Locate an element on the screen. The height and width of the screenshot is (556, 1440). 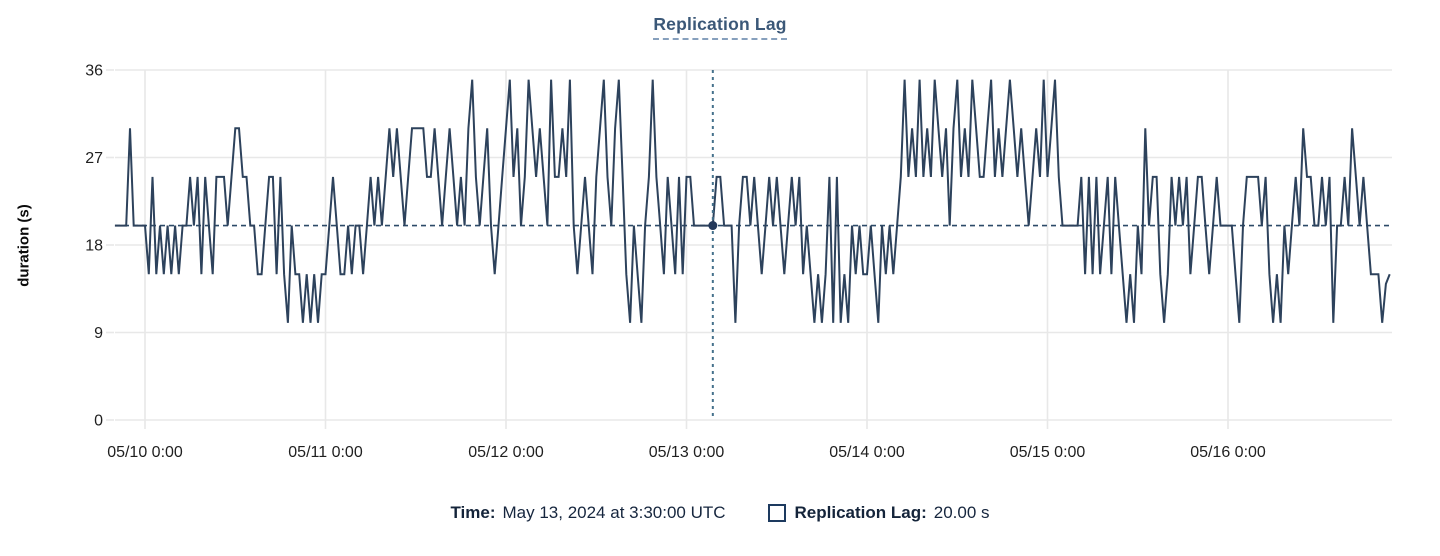
tooltip-time-label: Time: is located at coordinates (473, 512).